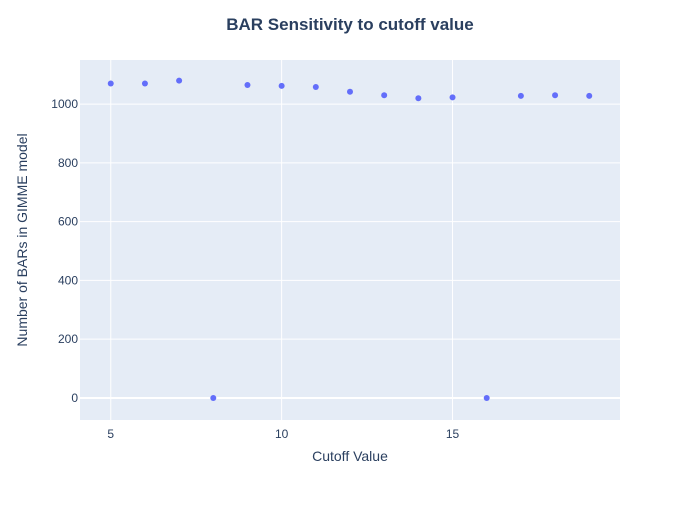 The image size is (700, 505). I want to click on y-tick-label: 800, so click(68, 163).